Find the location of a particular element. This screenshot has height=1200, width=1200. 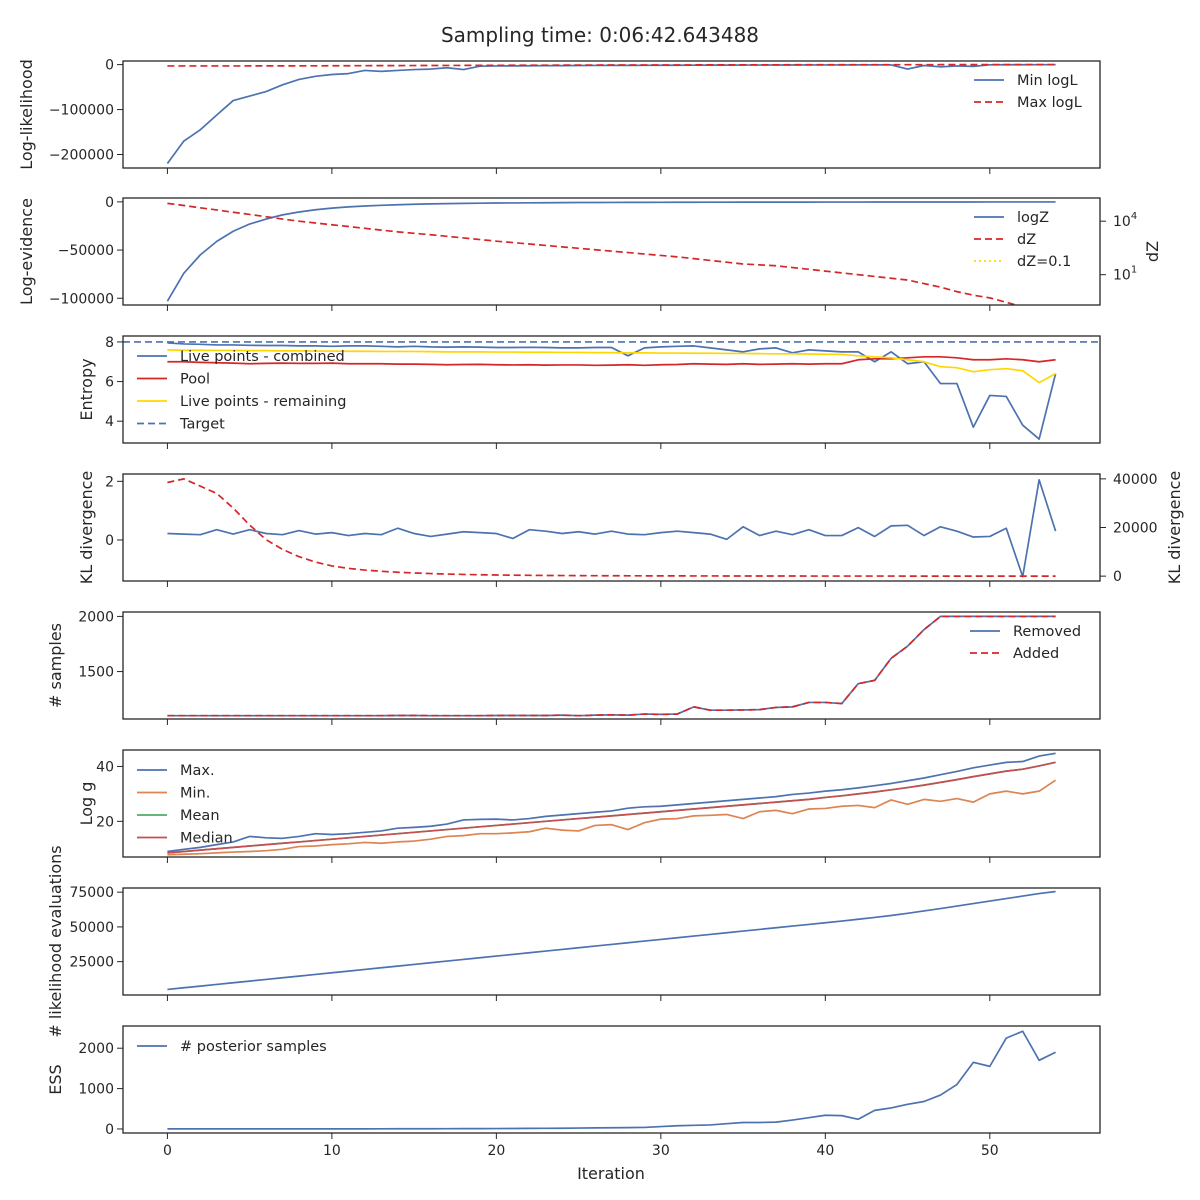

panel-5: 2000 1500 # samples Removed Added is located at coordinates (573, 667).